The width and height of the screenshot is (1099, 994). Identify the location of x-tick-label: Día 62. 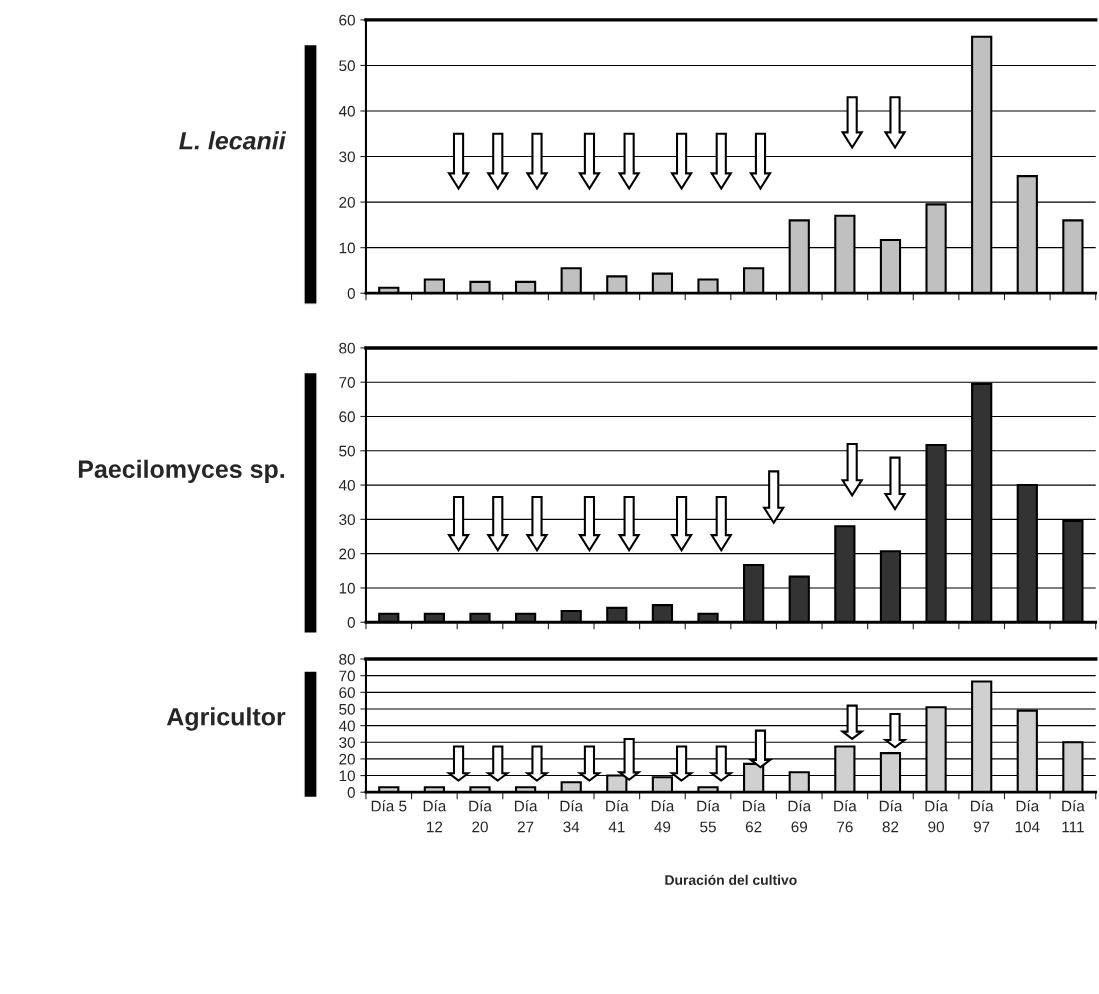
(754, 816).